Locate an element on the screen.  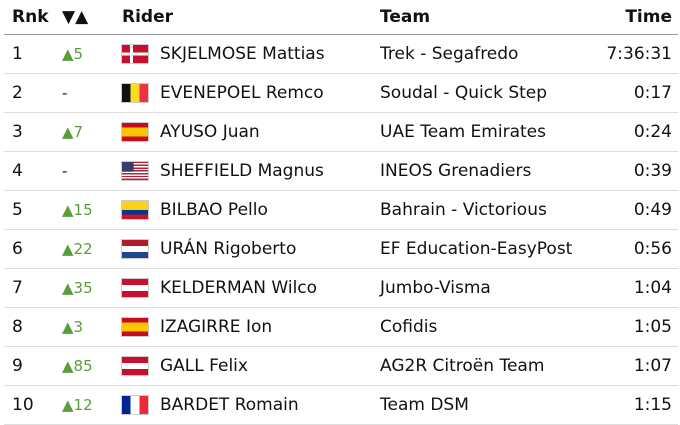
rank: 7 is located at coordinates (17, 288).